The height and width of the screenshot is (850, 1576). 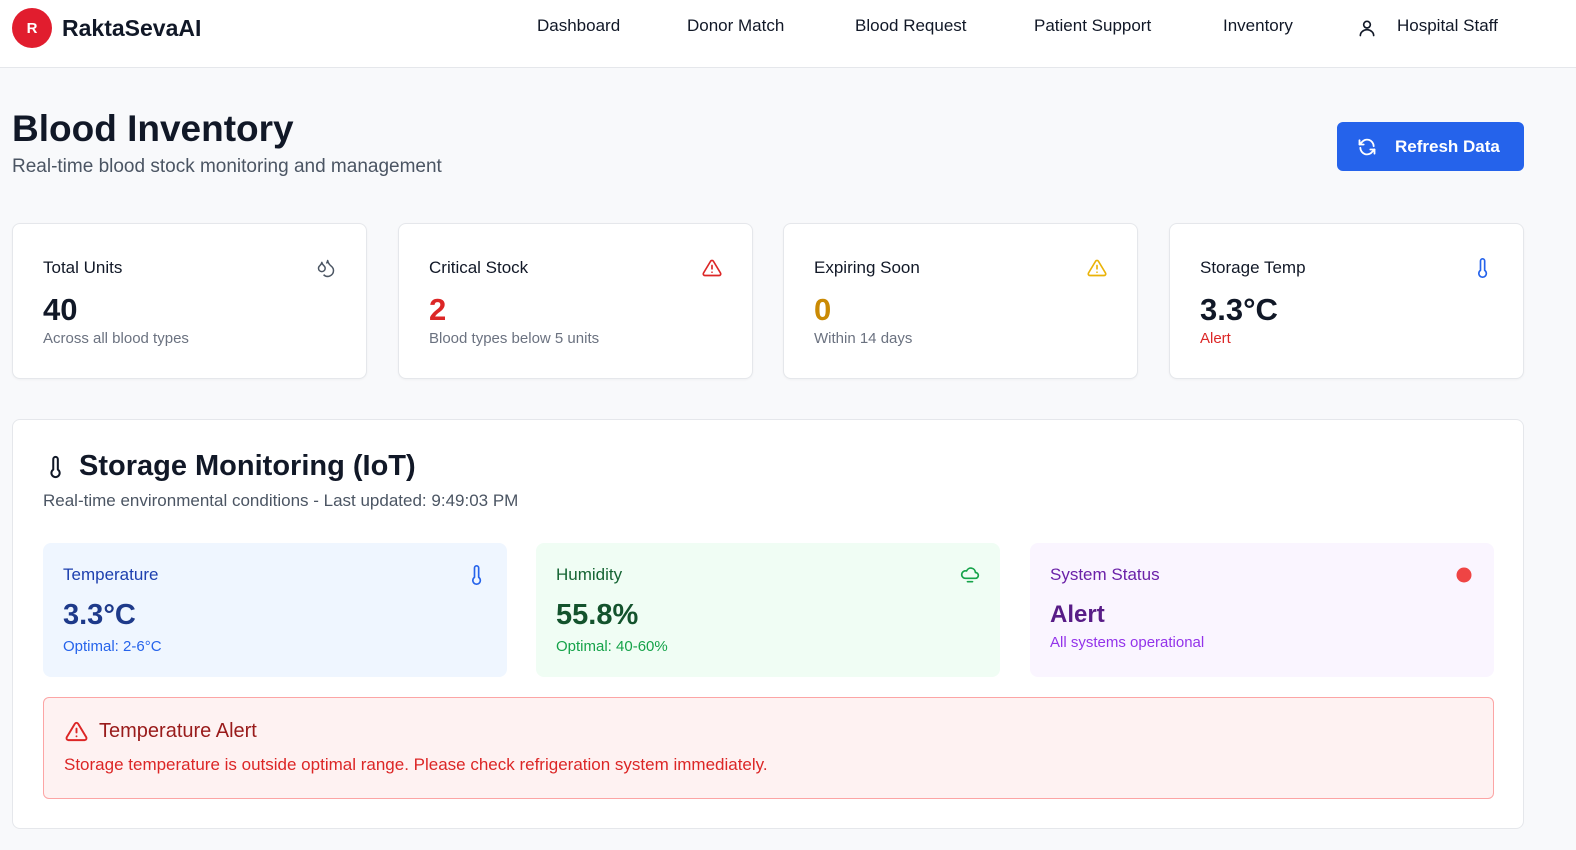 What do you see at coordinates (83, 267) in the screenshot?
I see `stat-title: Total Units` at bounding box center [83, 267].